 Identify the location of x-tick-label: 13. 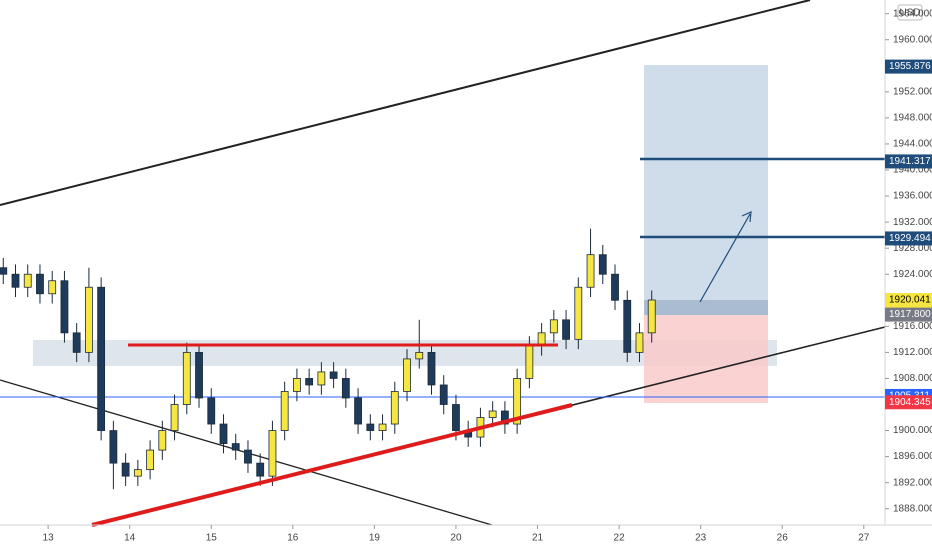
(49, 538).